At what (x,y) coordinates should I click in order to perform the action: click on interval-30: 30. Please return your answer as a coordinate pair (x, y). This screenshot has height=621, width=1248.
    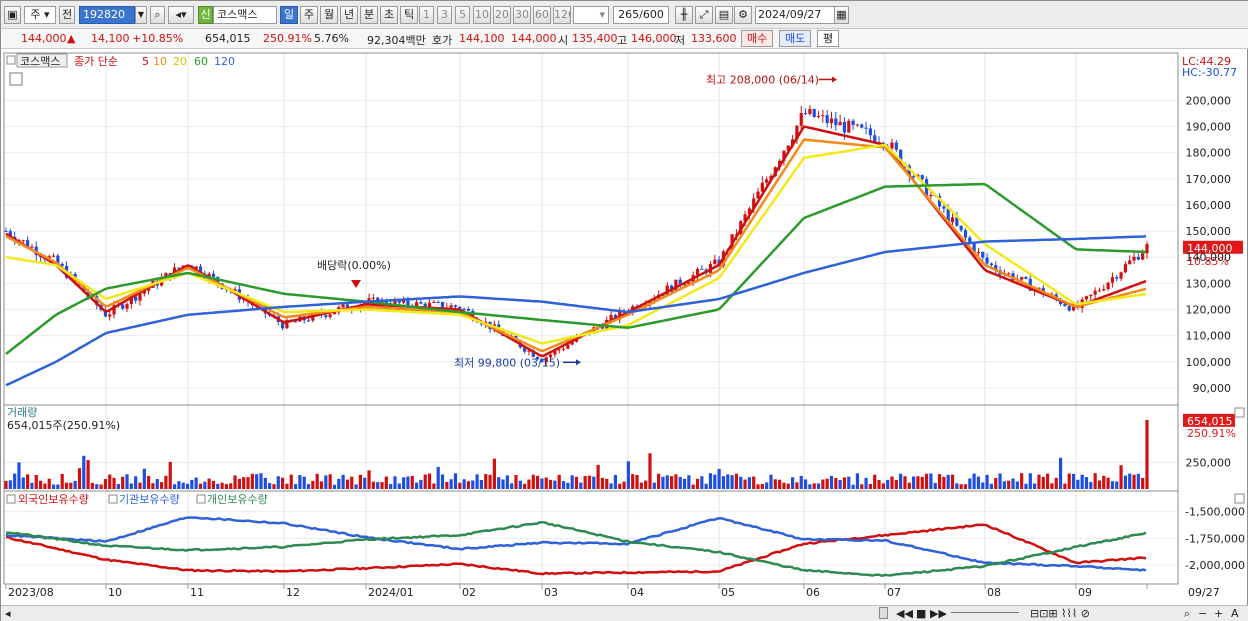
    Looking at the image, I should click on (522, 15).